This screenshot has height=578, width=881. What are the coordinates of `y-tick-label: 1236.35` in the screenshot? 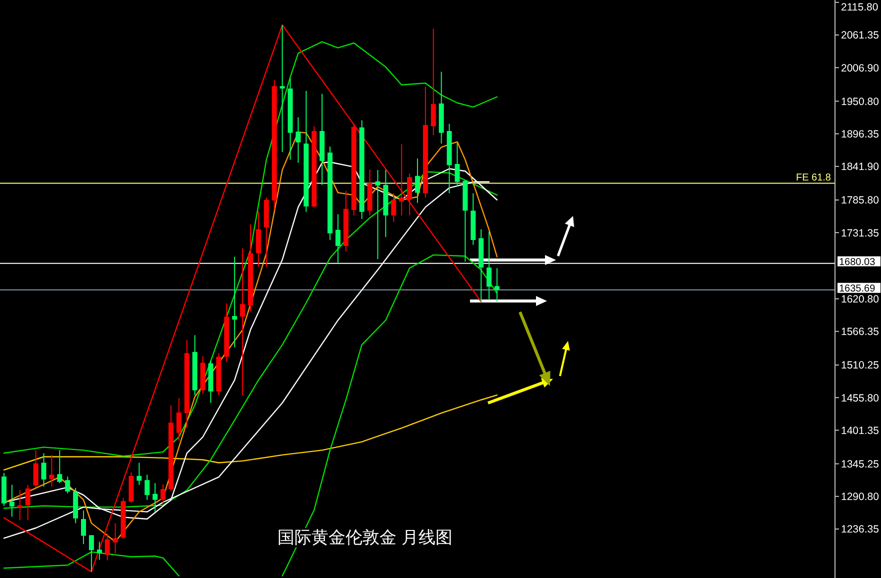 It's located at (860, 530).